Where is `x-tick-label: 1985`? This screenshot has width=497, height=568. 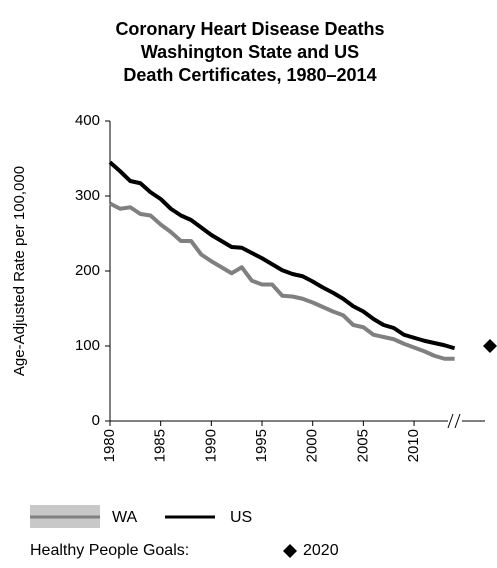
x-tick-label: 1985 is located at coordinates (160, 445).